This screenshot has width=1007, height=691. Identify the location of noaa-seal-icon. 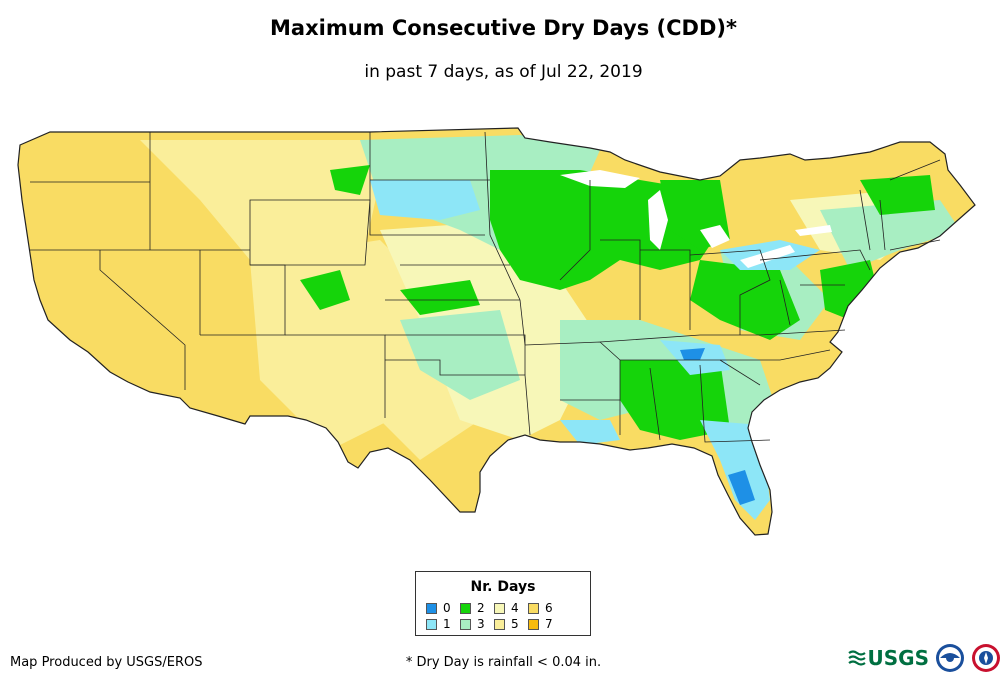
(950, 658).